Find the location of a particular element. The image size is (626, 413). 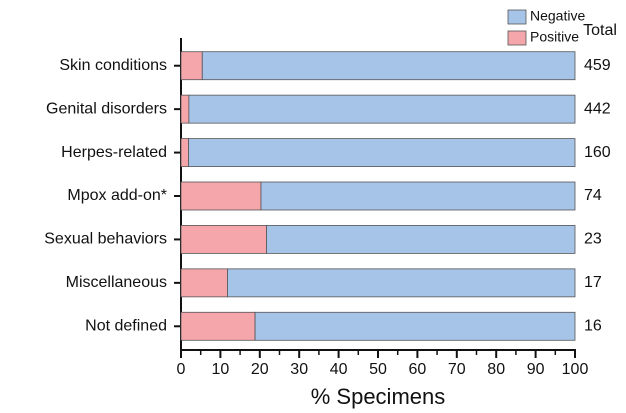

x-tick-label: 70 is located at coordinates (457, 369).